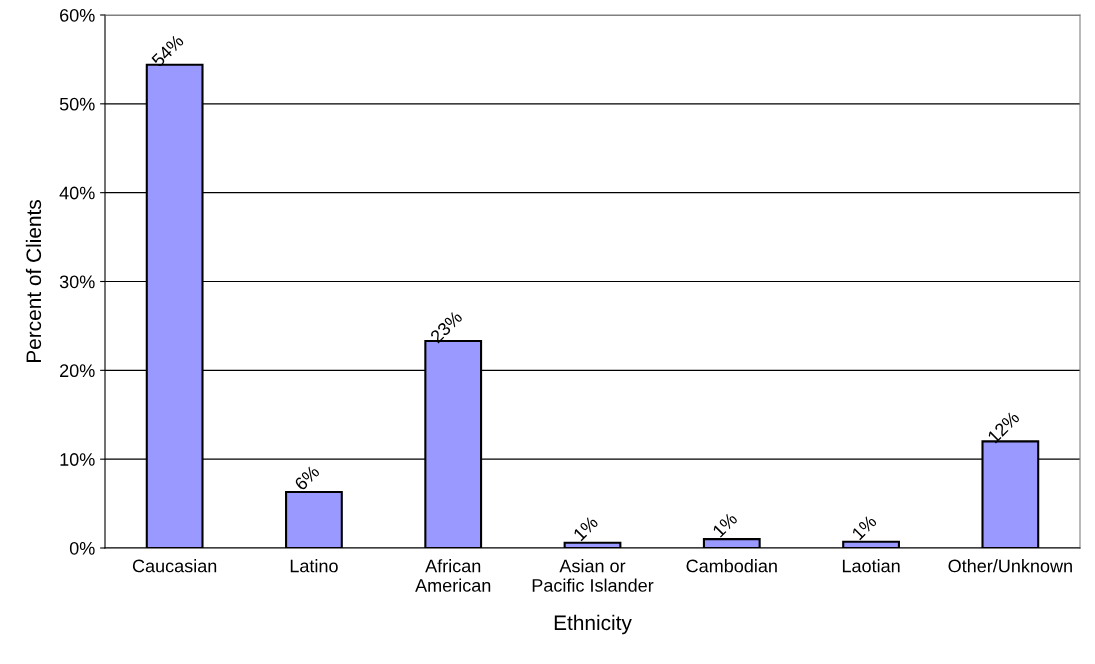  What do you see at coordinates (77, 193) in the screenshot?
I see `y-tick-label: 40%` at bounding box center [77, 193].